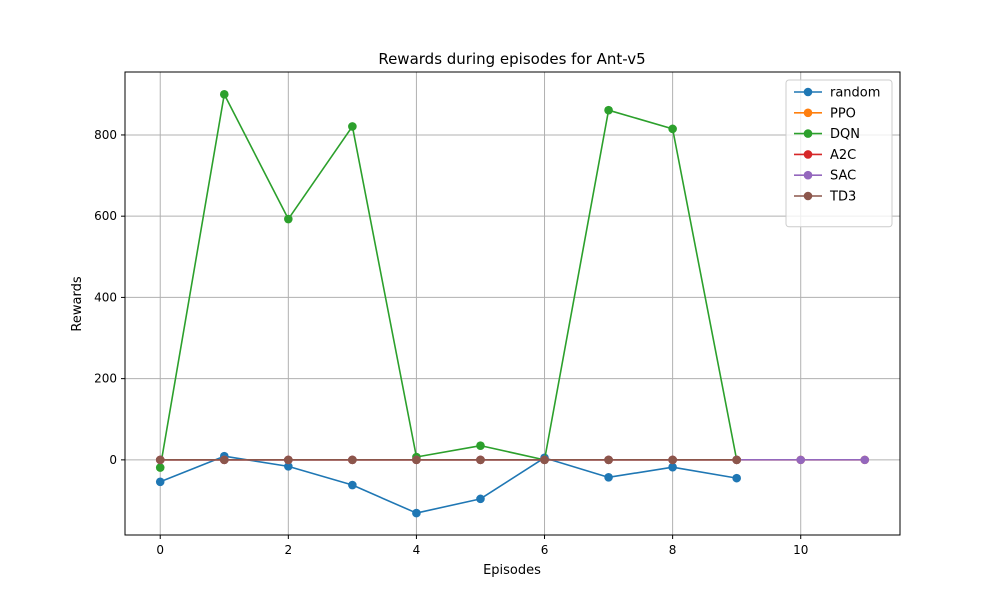 The height and width of the screenshot is (600, 1000). What do you see at coordinates (800, 550) in the screenshot?
I see `x-tick-label: 10` at bounding box center [800, 550].